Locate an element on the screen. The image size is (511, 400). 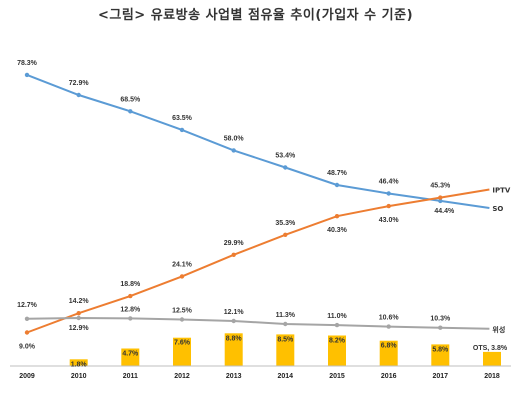
so-data-label: 48.7% is located at coordinates (337, 173).